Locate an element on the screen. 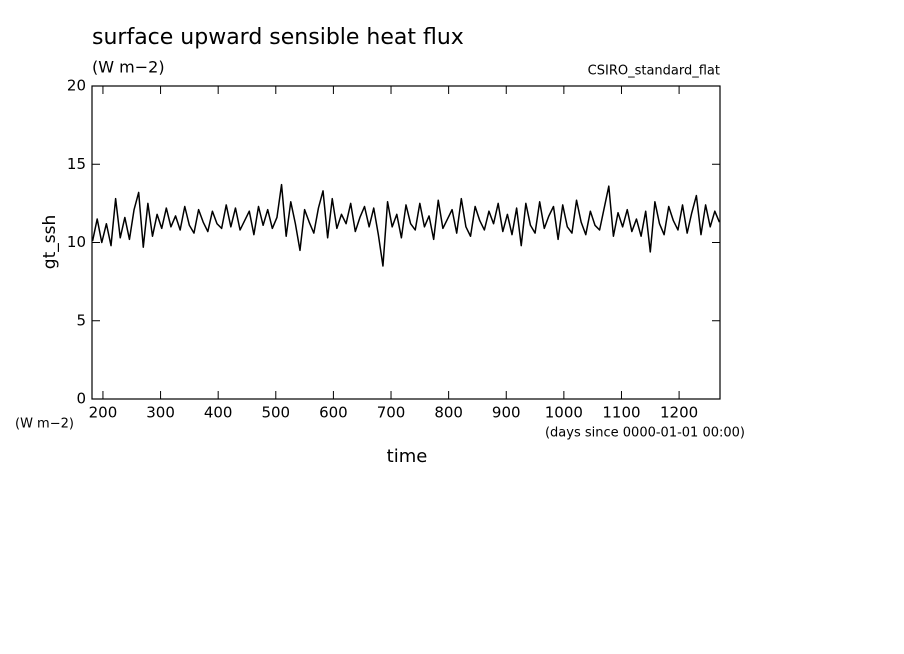  annotation: CSIRO_standard_flat is located at coordinates (654, 71).